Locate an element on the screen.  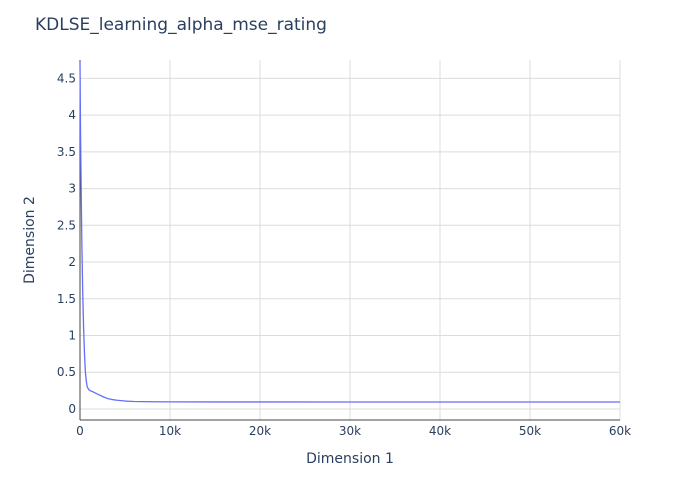
y-tick-label: 2.5 is located at coordinates (66, 225).